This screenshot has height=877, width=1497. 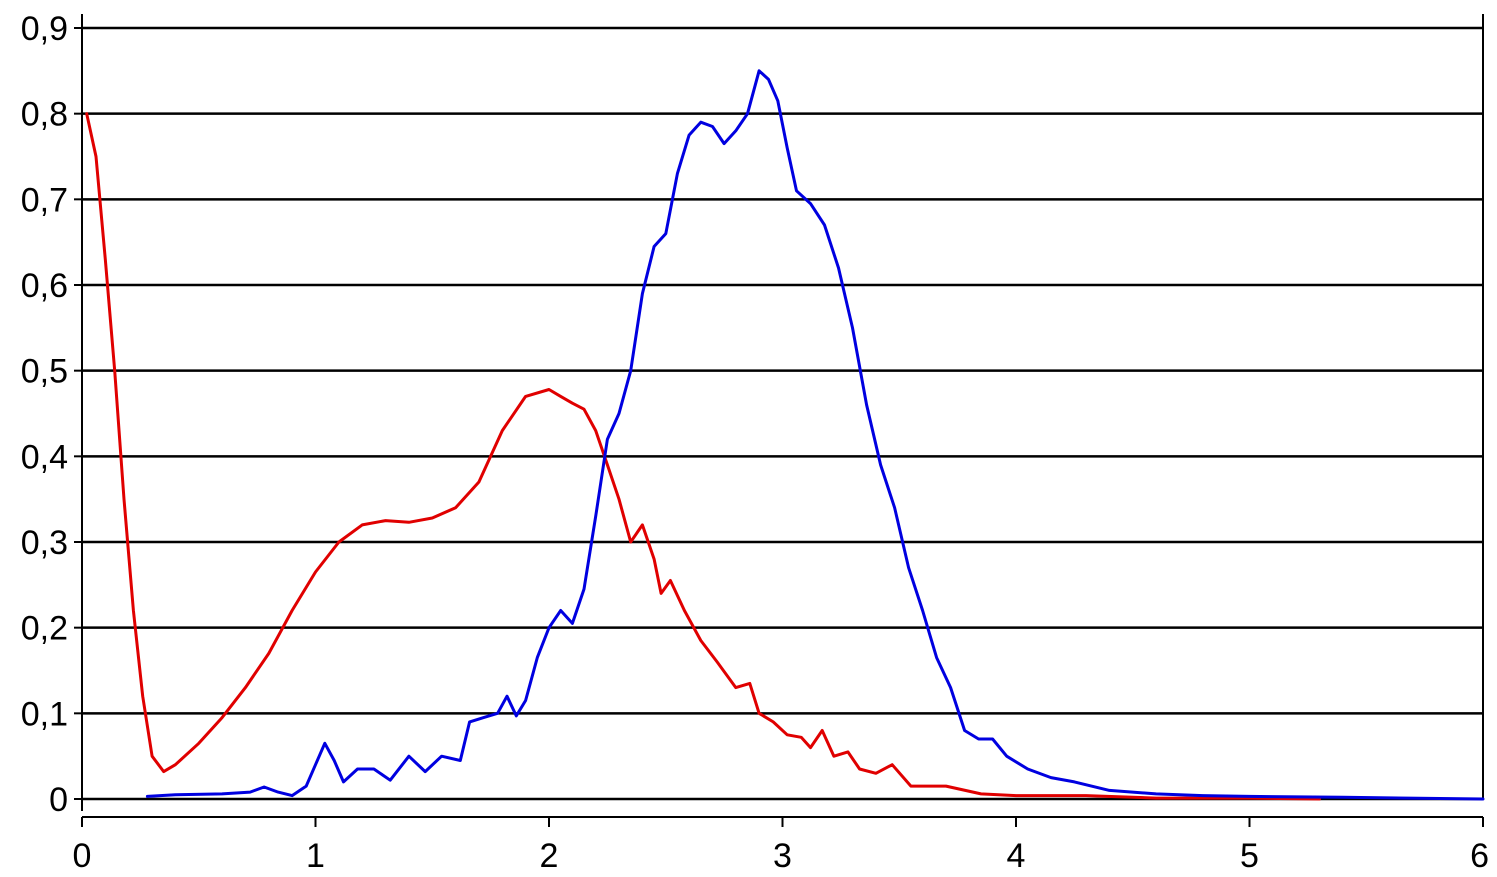 I want to click on y-tick-label-8: 0,8, so click(x=44, y=115).